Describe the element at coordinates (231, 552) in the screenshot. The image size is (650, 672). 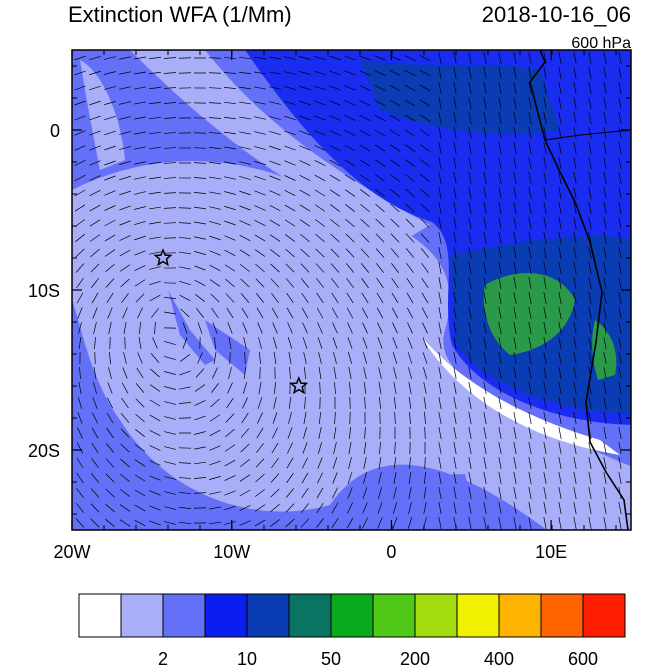
I see `x-tick-label: 10W` at that location.